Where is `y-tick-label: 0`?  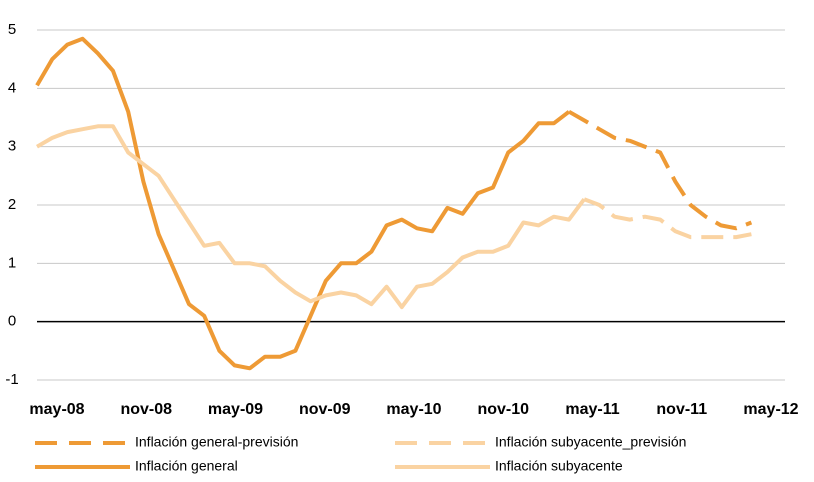 y-tick-label: 0 is located at coordinates (12, 321).